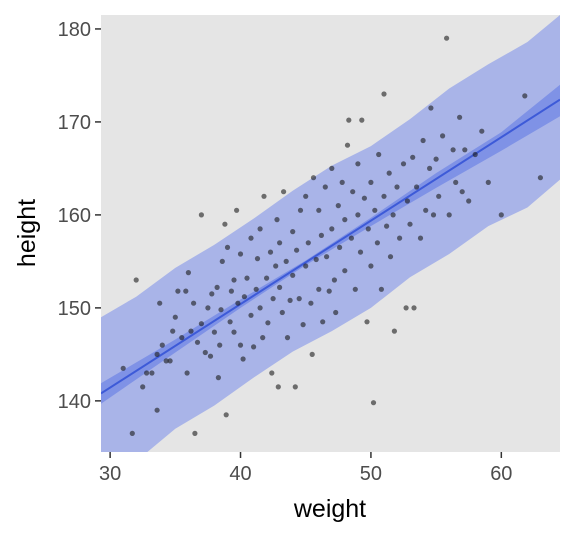  Describe the element at coordinates (27, 233) in the screenshot. I see `y-axis-title: height` at that location.